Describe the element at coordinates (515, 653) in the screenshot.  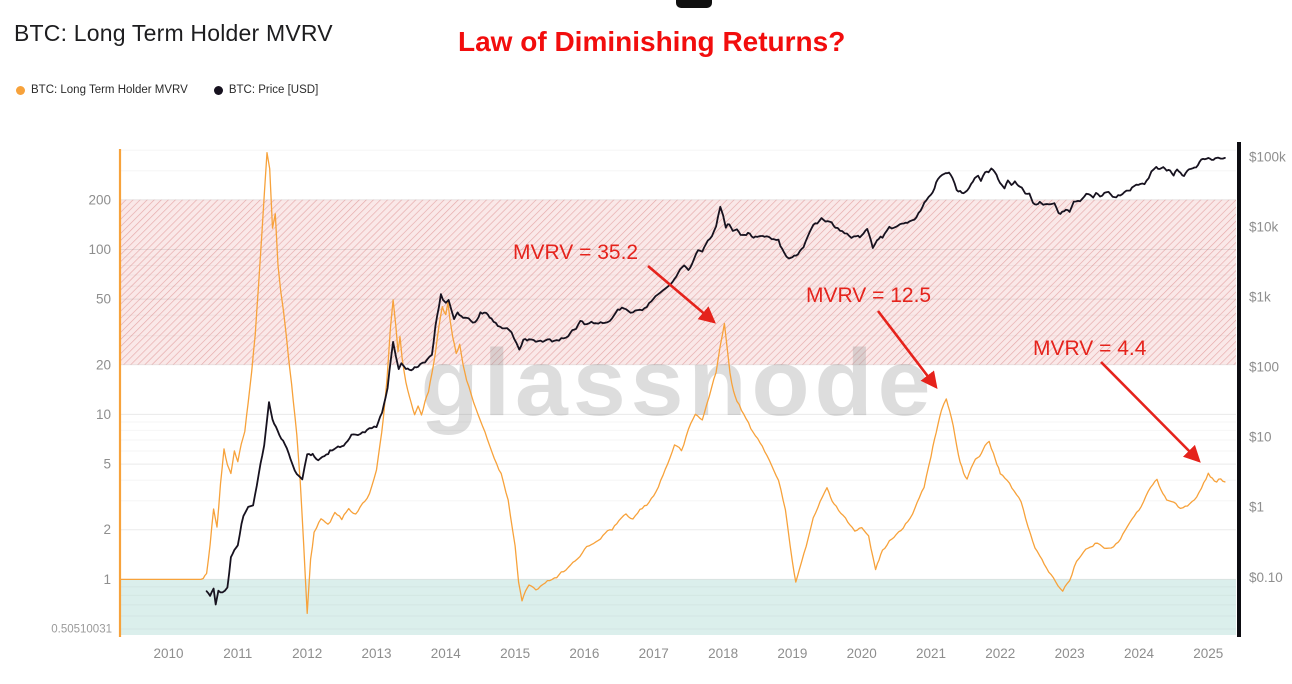
I see `svg-text: 2015` at that location.